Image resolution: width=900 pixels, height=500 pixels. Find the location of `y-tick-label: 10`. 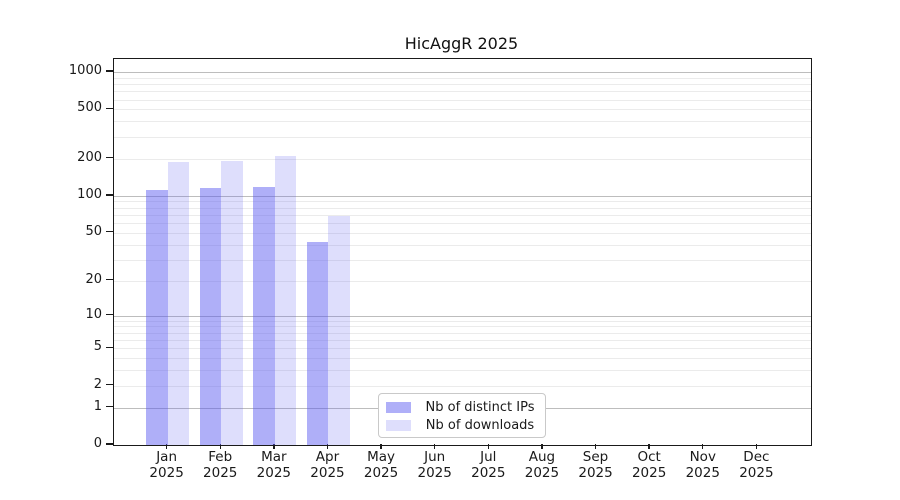

y-tick-label: 10 is located at coordinates (93, 314).